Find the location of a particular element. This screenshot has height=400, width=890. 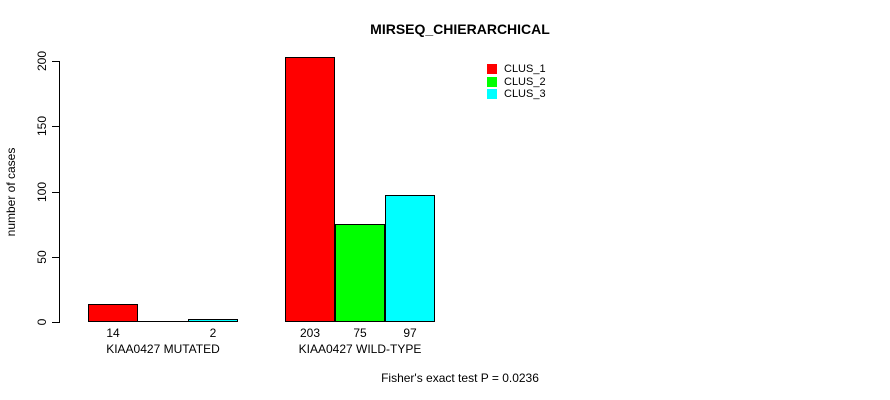

bar-value-label: 2 is located at coordinates (213, 333).